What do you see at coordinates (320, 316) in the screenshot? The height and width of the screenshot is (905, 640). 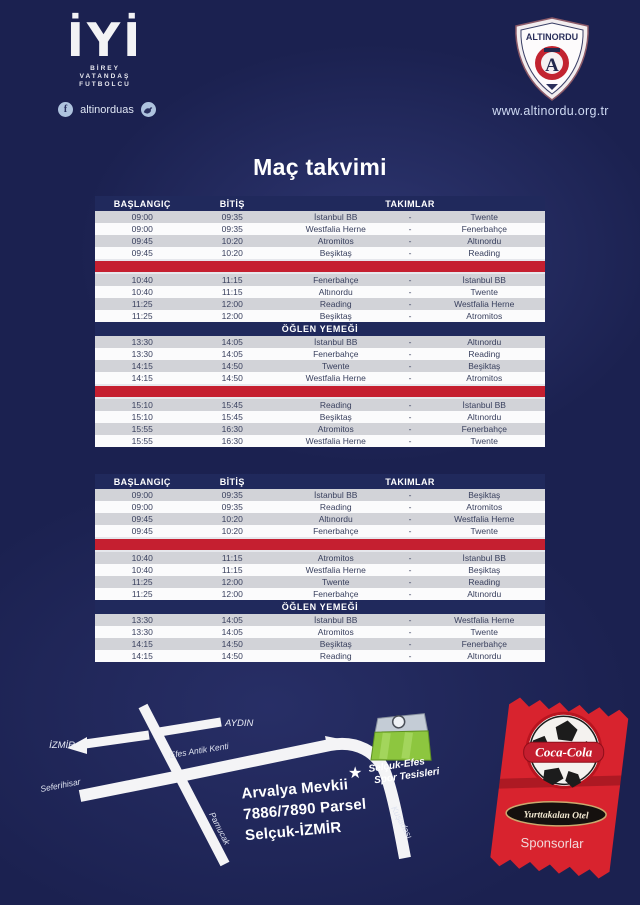 I see `match-row: 11:25 12:00 Beşiktaş - Atromitos` at bounding box center [320, 316].